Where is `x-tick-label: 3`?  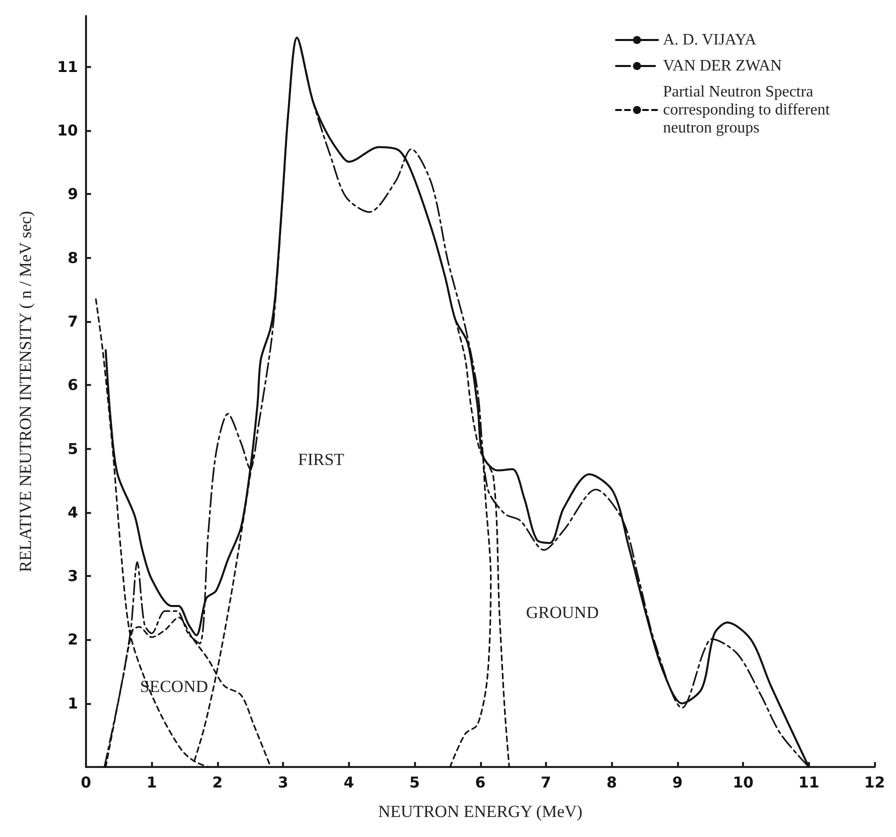 x-tick-label: 3 is located at coordinates (283, 783).